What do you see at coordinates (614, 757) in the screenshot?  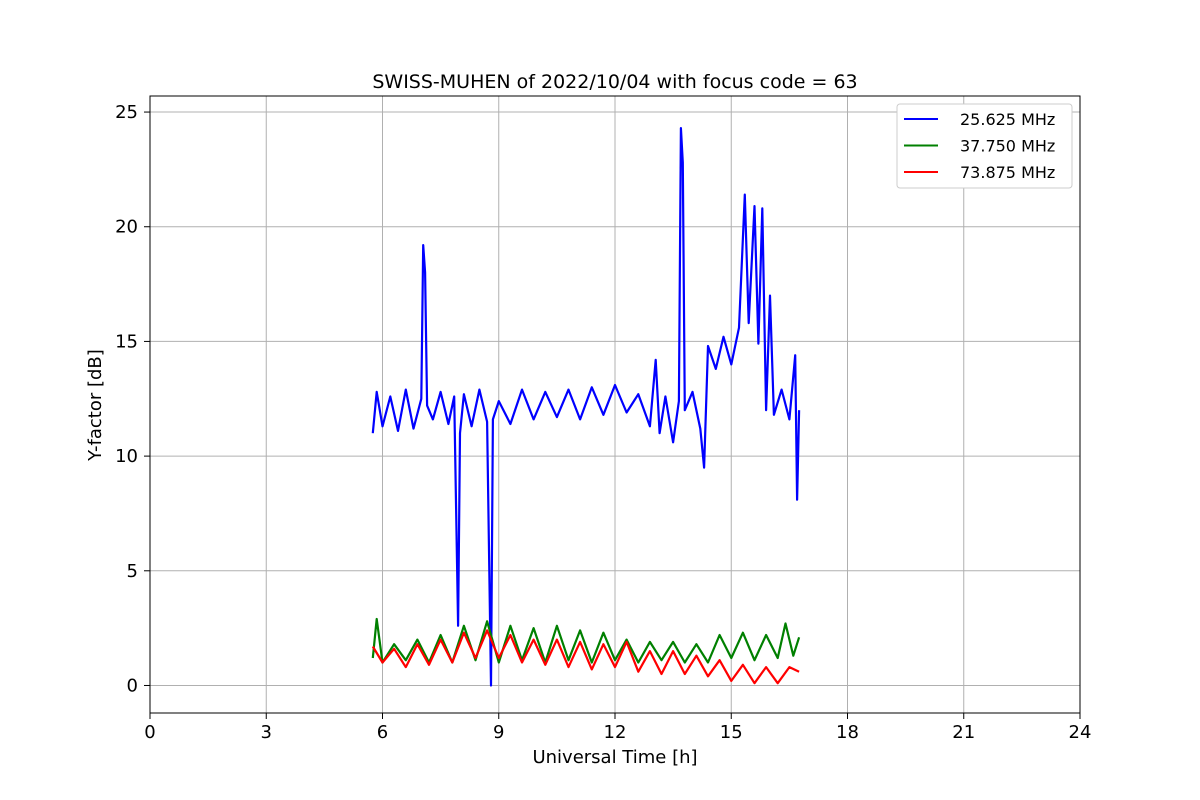 I see `x-axis-label: Universal Time [h]` at bounding box center [614, 757].